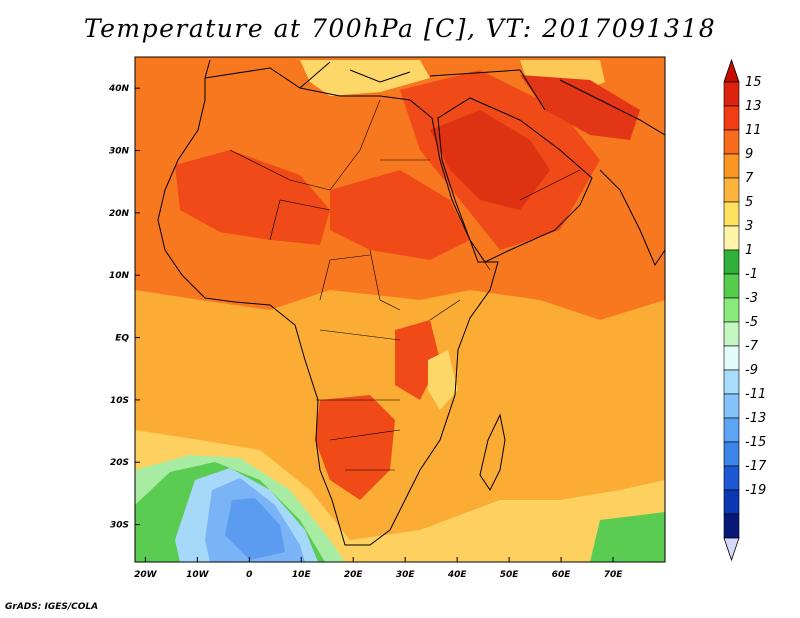  I want to click on field-persia-hot, so click(580, 107).